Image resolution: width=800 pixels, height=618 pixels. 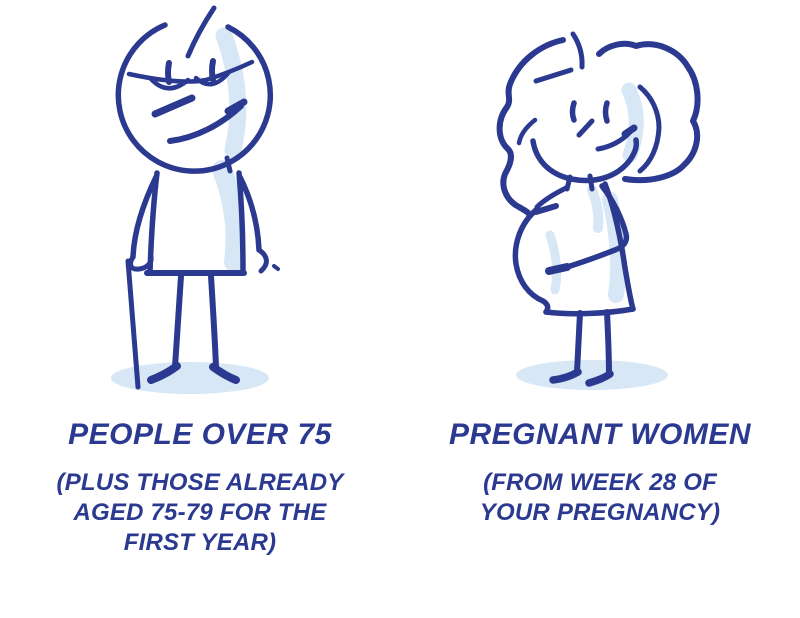 What do you see at coordinates (200, 434) in the screenshot?
I see `left-heading: PEOPLE OVER 75` at bounding box center [200, 434].